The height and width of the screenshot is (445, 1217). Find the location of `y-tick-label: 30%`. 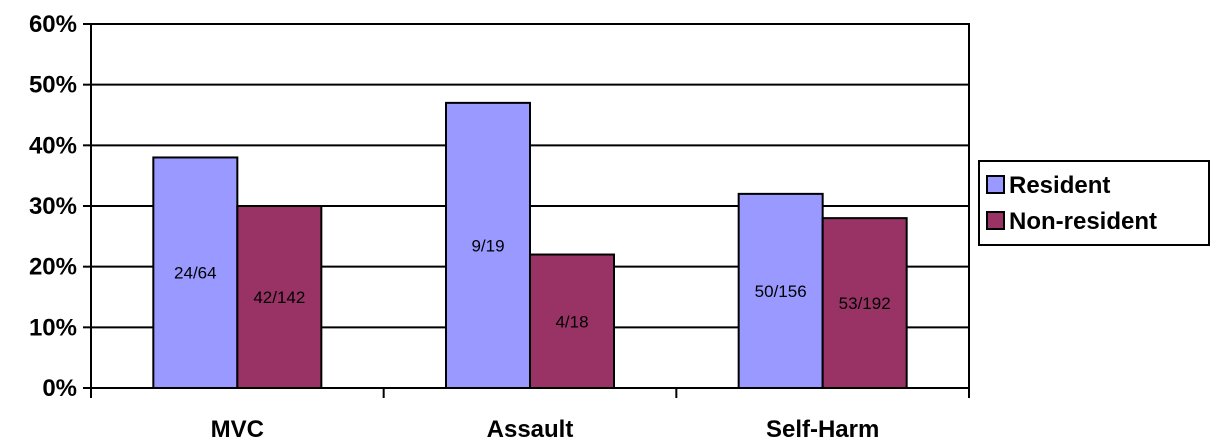

y-tick-label: 30% is located at coordinates (53, 206).